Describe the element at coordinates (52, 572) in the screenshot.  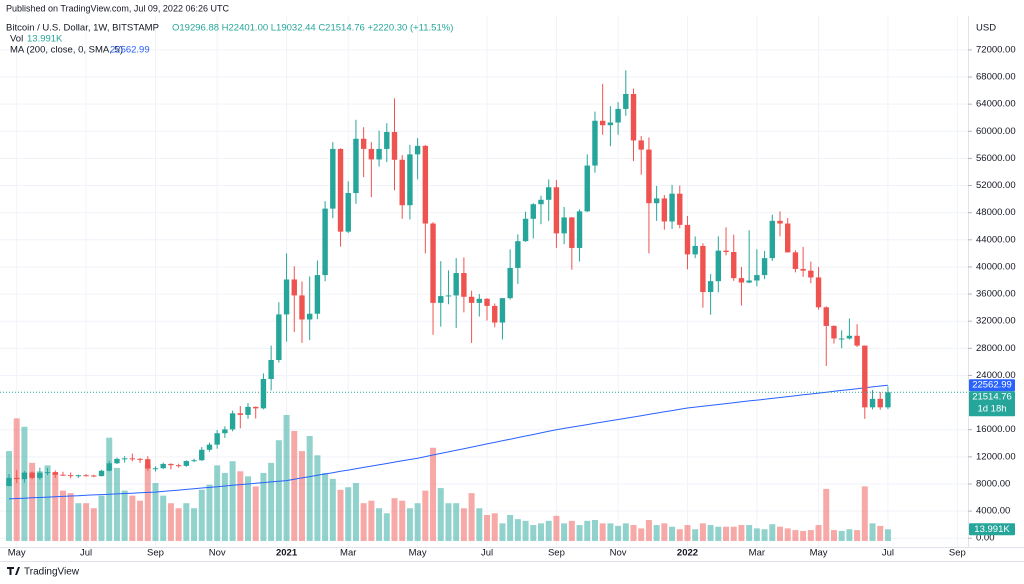
I see `logo-text: TradingView` at that location.